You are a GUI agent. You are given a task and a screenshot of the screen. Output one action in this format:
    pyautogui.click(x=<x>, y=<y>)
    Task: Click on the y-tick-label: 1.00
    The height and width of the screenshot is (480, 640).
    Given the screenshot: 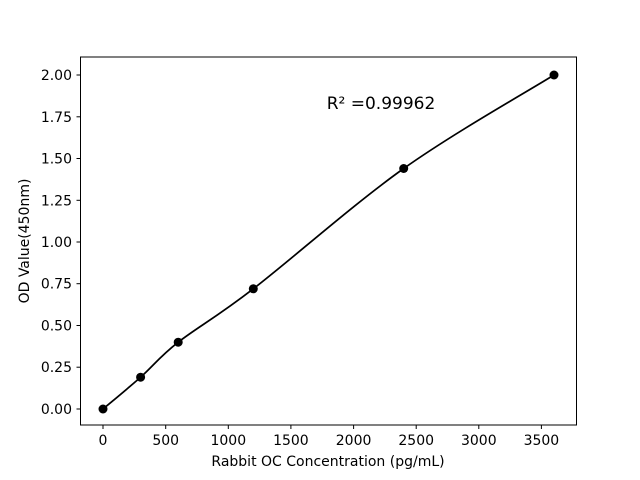 What is the action you would take?
    pyautogui.click(x=56, y=243)
    